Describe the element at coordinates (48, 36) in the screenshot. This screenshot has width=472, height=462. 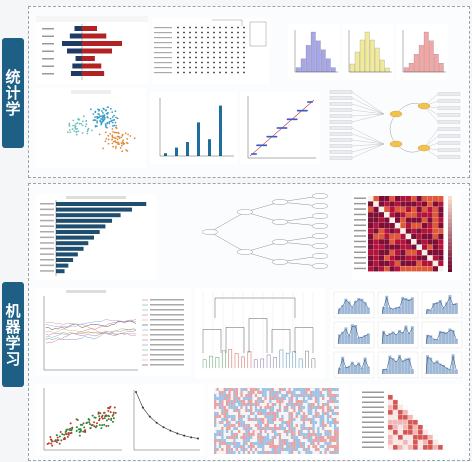
I see `row-label` at that location.